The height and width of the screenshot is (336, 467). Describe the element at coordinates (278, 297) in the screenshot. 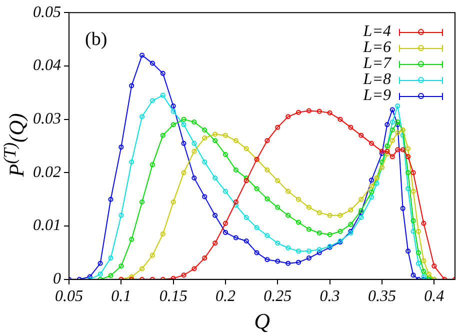

I see `x-tick-label: 0.25` at that location.